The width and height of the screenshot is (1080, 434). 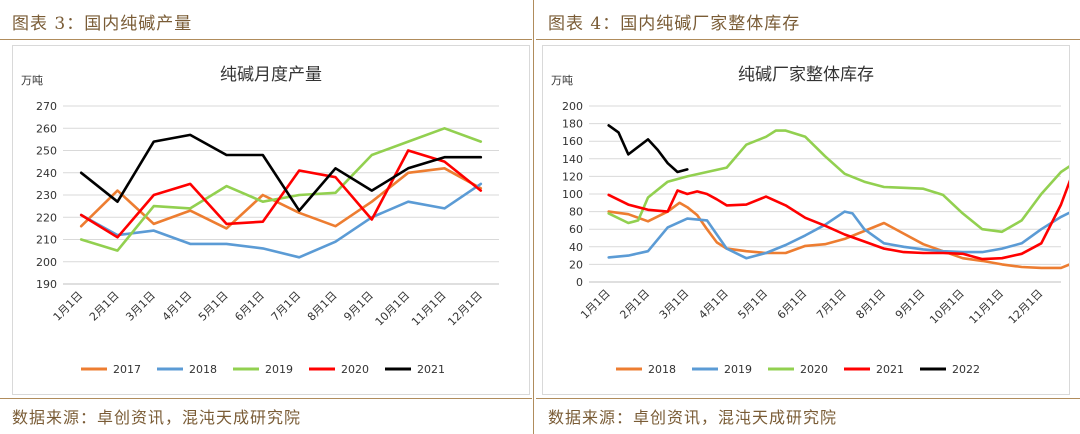 I want to click on figure-3-source: 数据来源：卓创资讯，混沌天成研究院, so click(x=157, y=417).